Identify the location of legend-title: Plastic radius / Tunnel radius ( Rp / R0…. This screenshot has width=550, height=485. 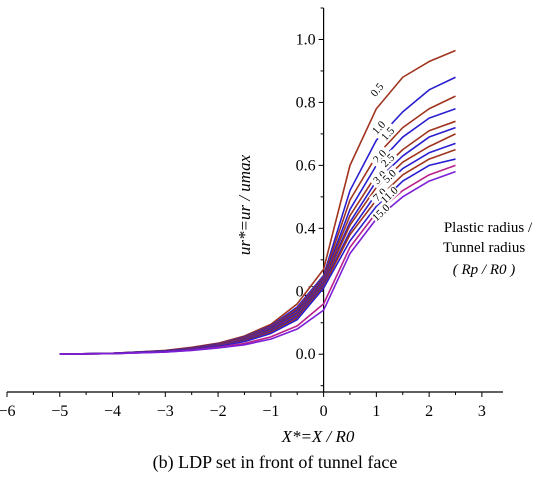
(488, 249).